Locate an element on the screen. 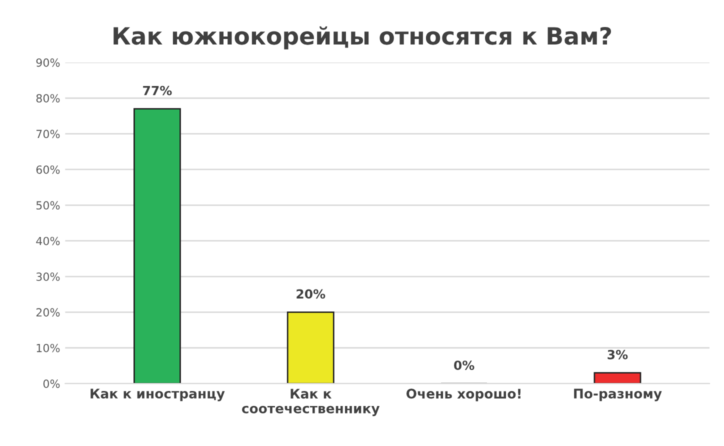  data-label: 3% is located at coordinates (618, 355).